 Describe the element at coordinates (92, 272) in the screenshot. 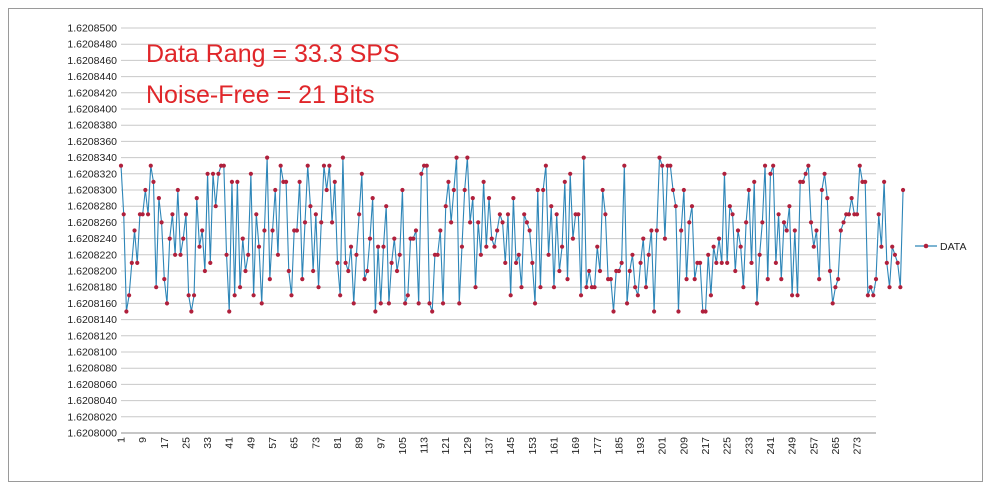

I see `y-tick-label: 1.6208200` at that location.